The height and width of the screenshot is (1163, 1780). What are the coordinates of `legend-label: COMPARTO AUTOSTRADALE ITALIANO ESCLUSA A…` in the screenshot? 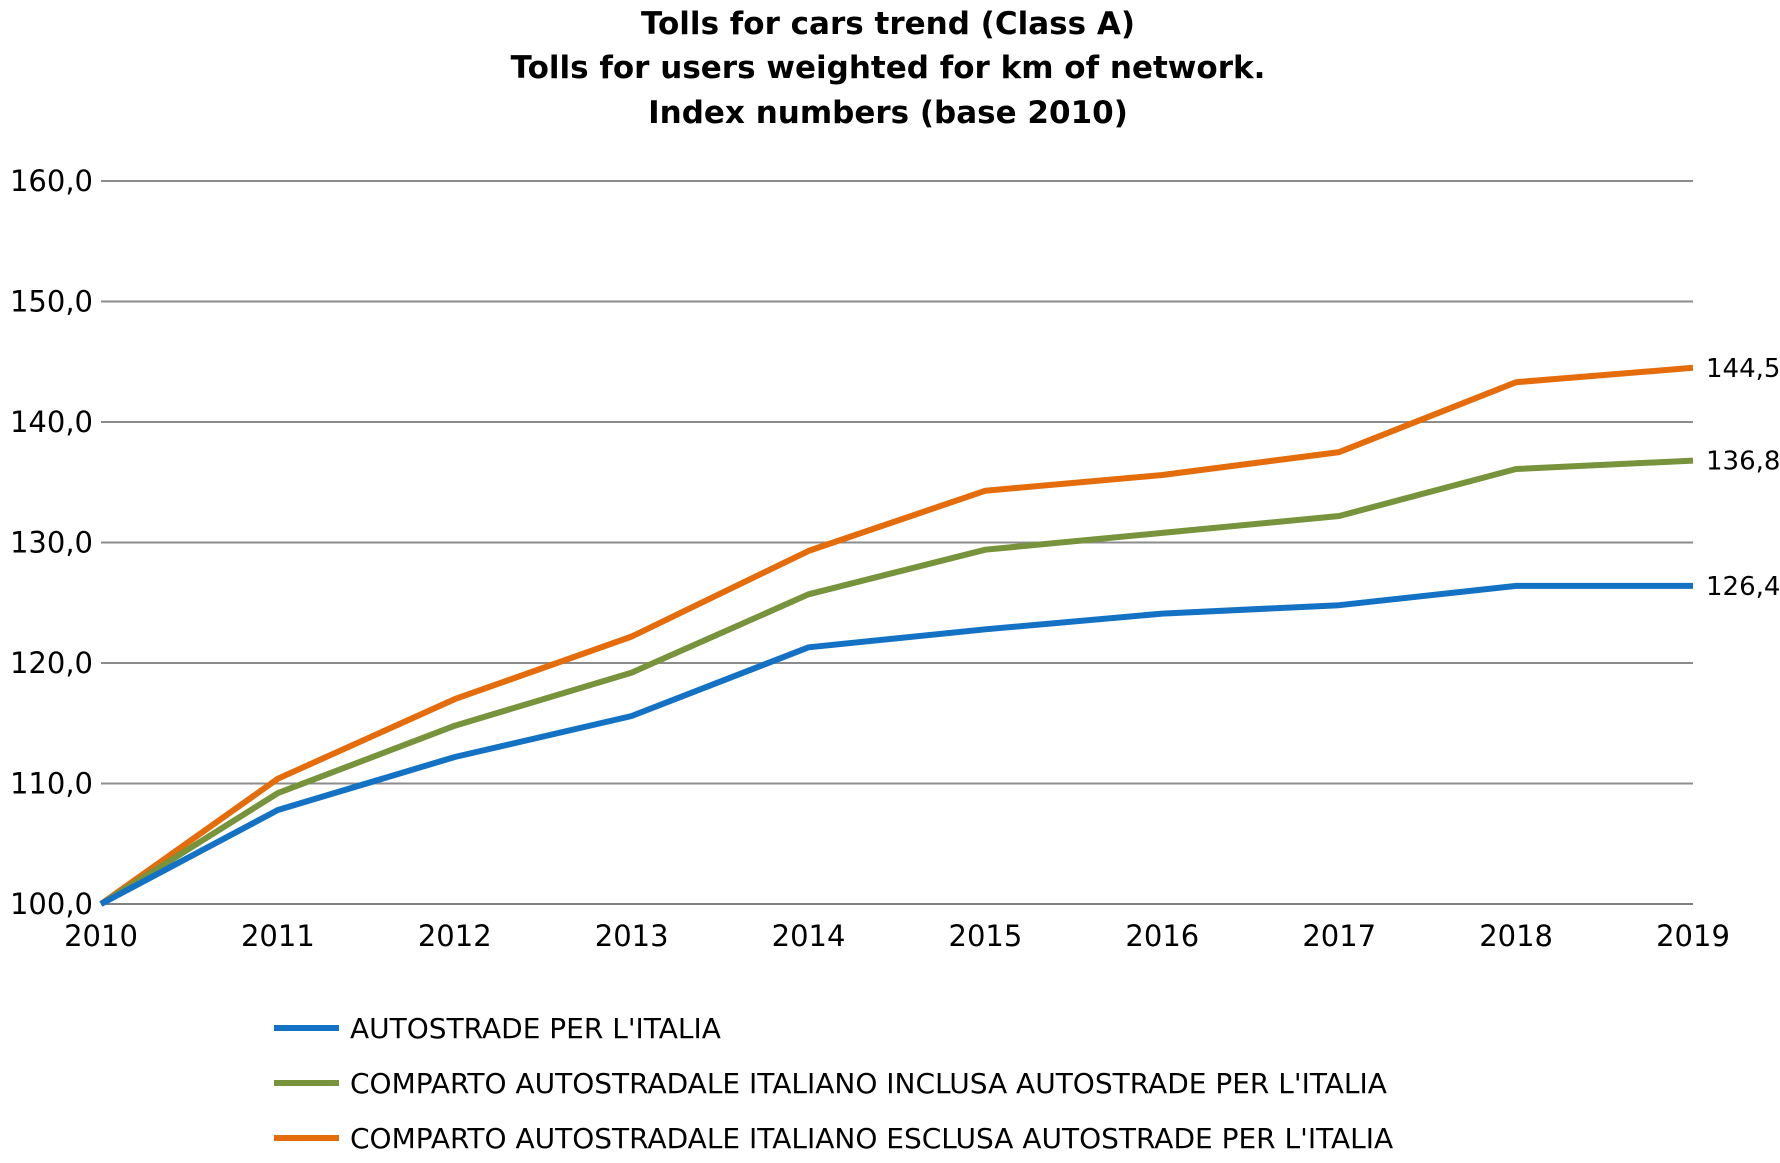 It's located at (871, 1138).